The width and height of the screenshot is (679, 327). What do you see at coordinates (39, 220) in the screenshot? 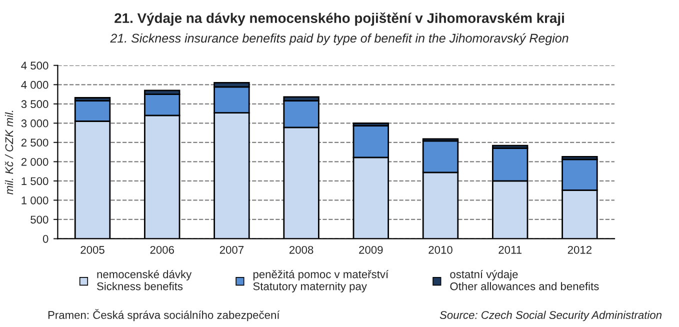
I see `y-tick-label: 500` at bounding box center [39, 220].